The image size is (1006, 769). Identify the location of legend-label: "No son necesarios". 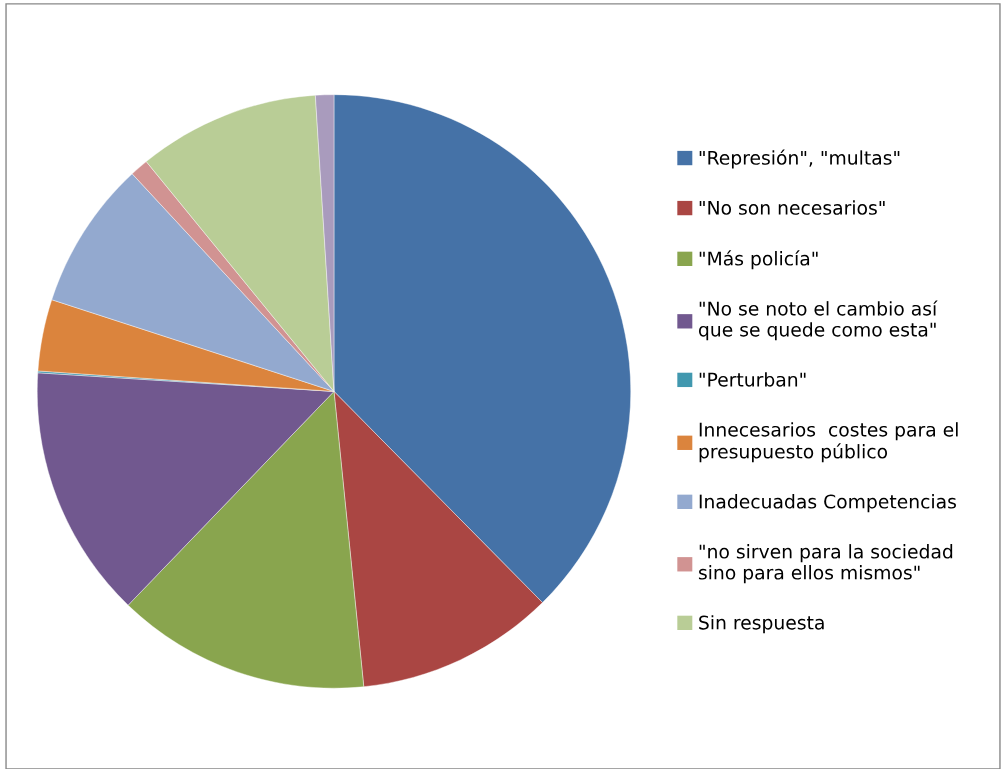
(792, 207).